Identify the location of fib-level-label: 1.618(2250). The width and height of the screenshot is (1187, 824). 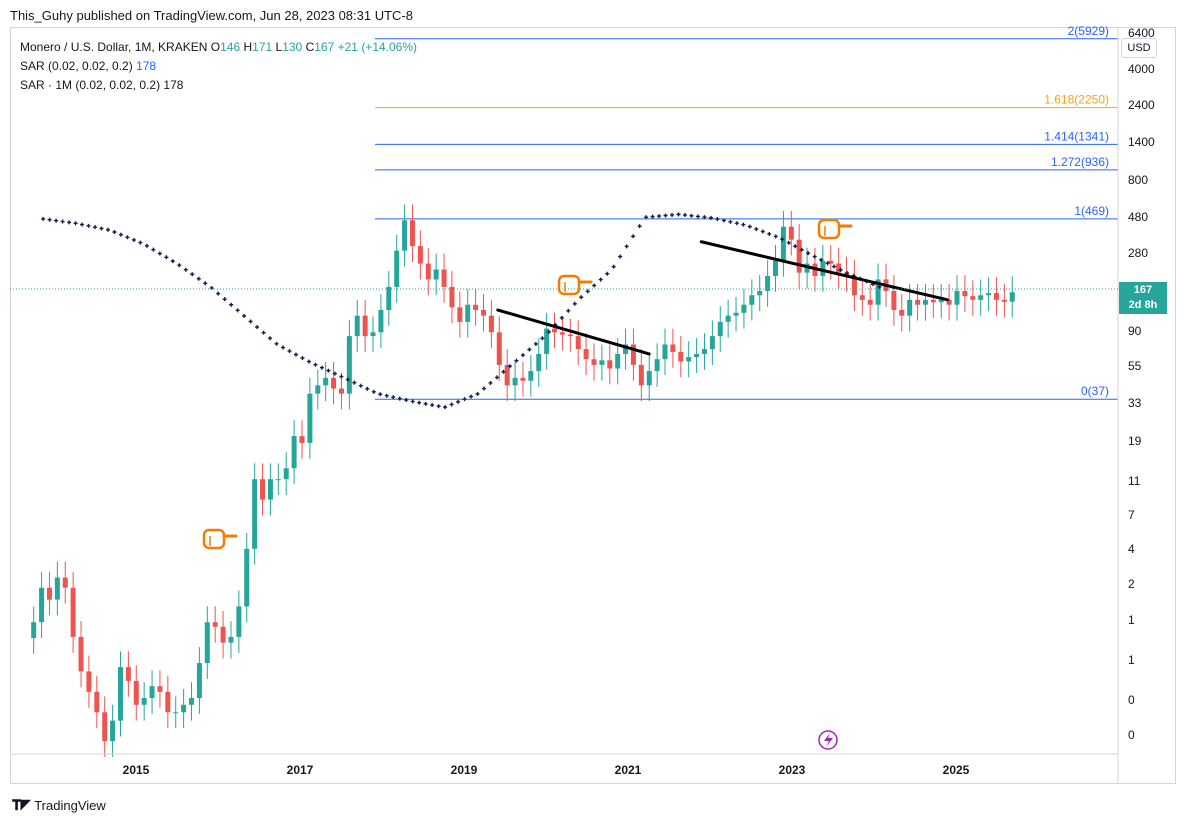
(1076, 100).